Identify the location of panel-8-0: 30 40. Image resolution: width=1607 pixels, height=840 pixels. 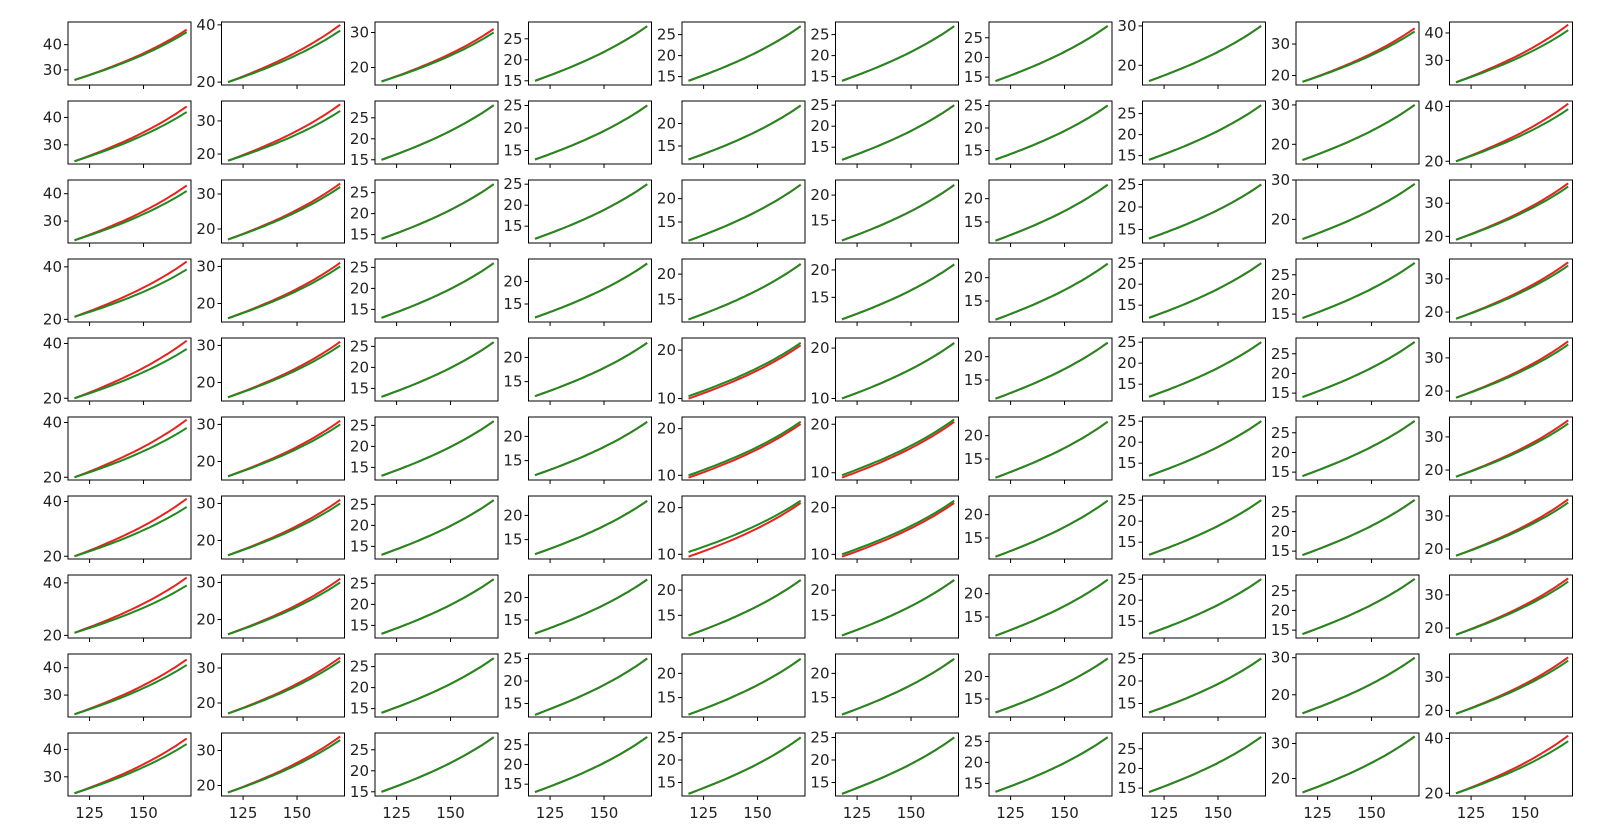
(117, 687).